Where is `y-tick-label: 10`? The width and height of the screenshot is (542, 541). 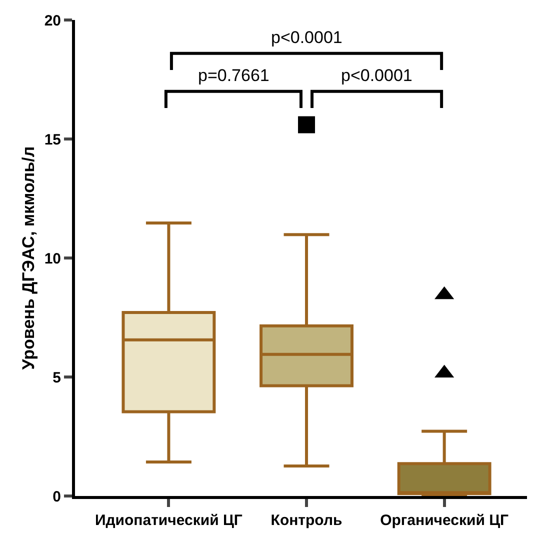 y-tick-label: 10 is located at coordinates (52, 259).